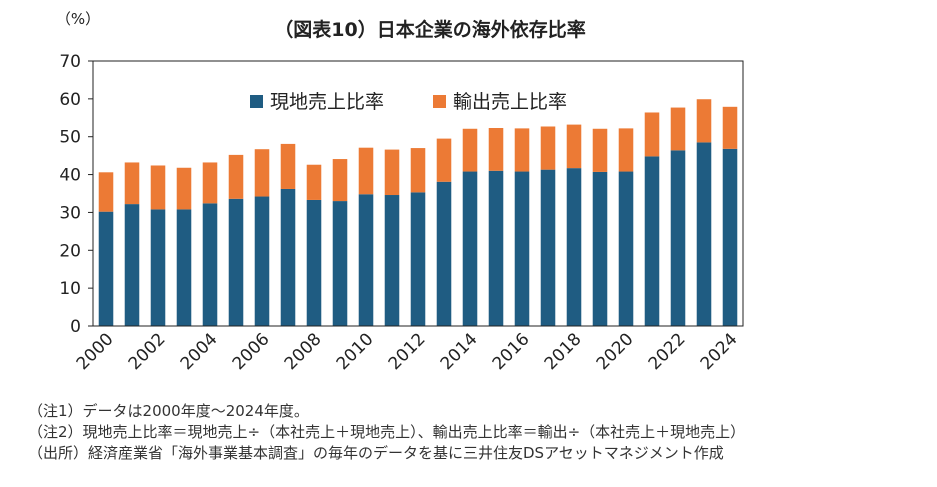 This screenshot has width=937, height=487. Describe the element at coordinates (355, 351) in the screenshot. I see `x-tick-label: 2010` at that location.